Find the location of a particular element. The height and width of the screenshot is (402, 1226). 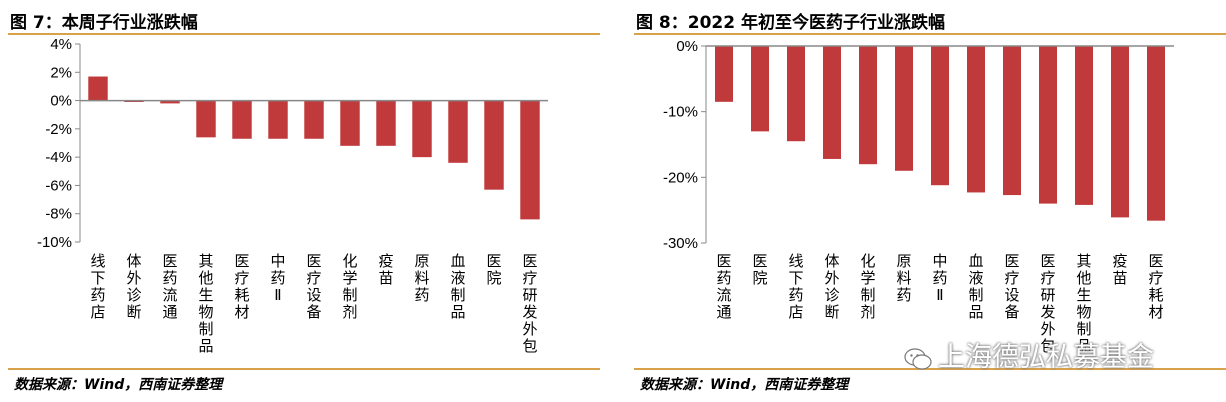

y-tick-label: -30% is located at coordinates (680, 243).